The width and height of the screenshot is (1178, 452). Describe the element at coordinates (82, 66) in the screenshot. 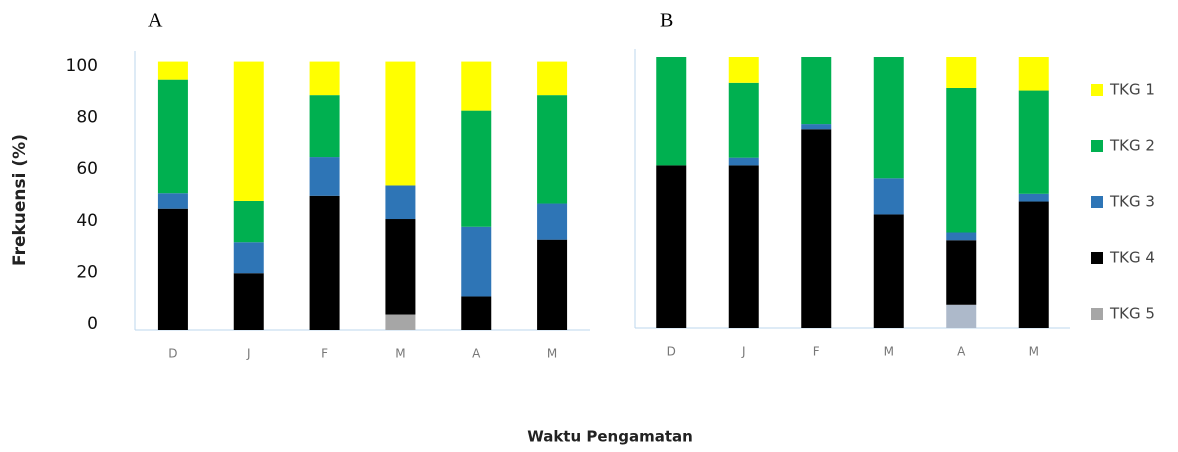

I see `y-tick-label: 100` at that location.